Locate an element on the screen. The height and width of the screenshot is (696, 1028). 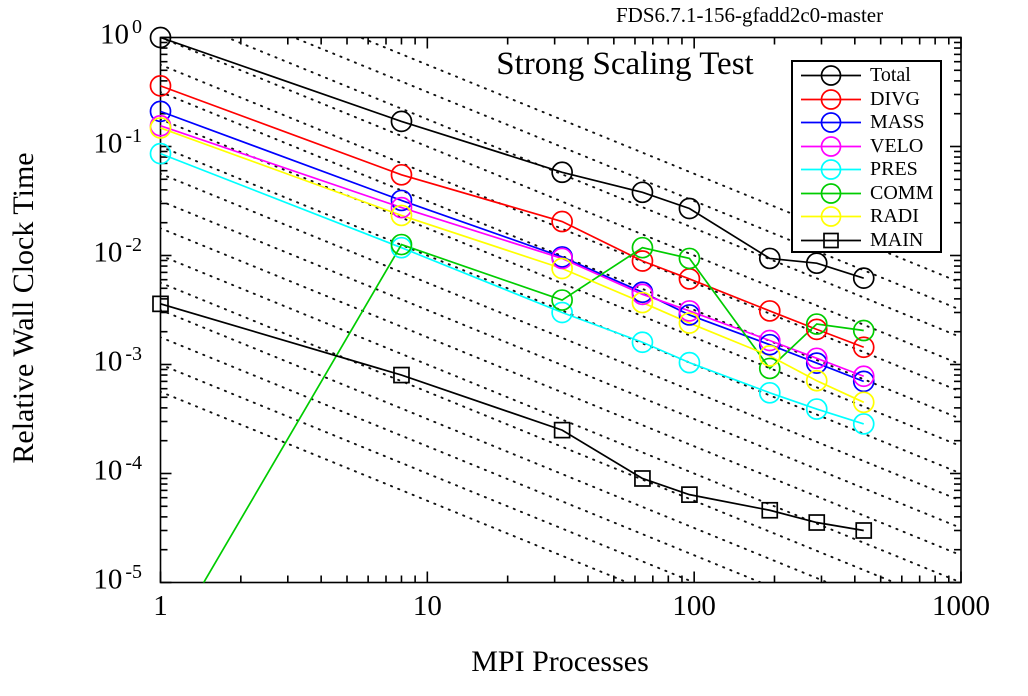
legend-entry-comm: COMM is located at coordinates (866, 194).